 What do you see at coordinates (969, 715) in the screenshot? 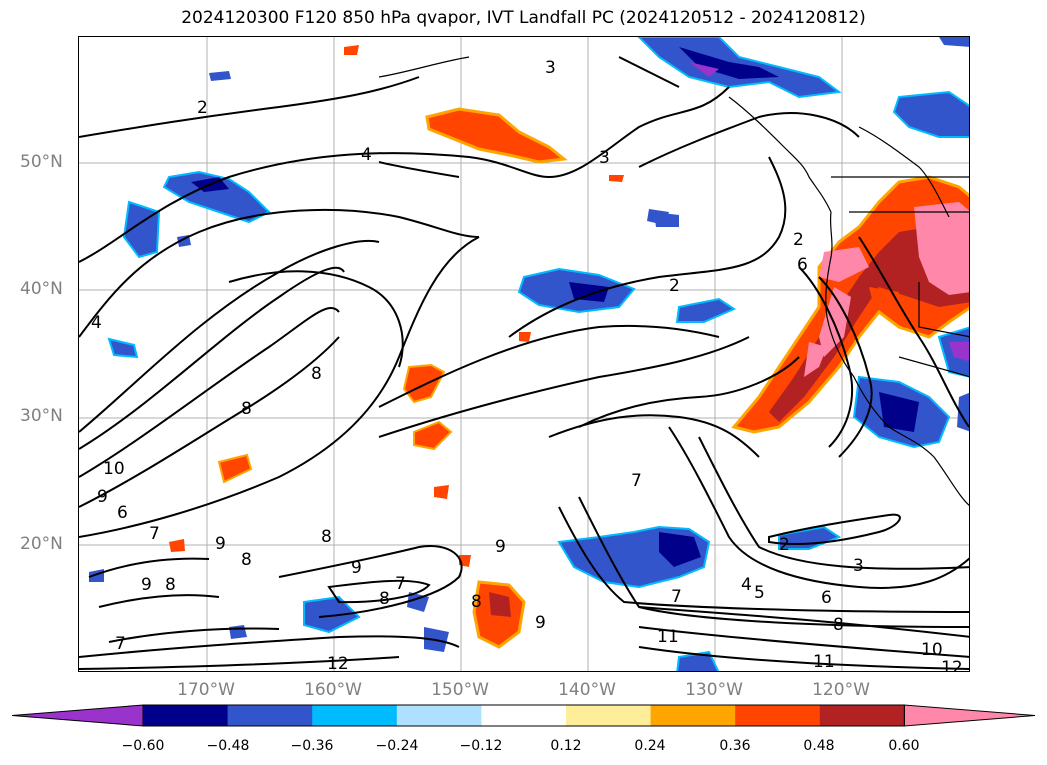
I see `colorbar-right-arrow` at bounding box center [969, 715].